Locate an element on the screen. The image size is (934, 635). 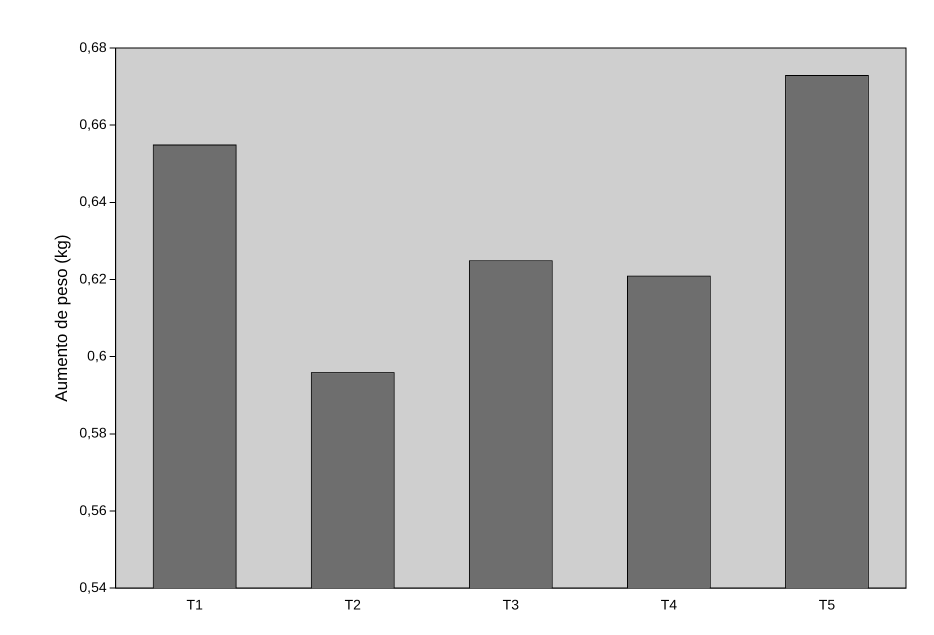
y-tick-label: 0,54 is located at coordinates (93, 587).